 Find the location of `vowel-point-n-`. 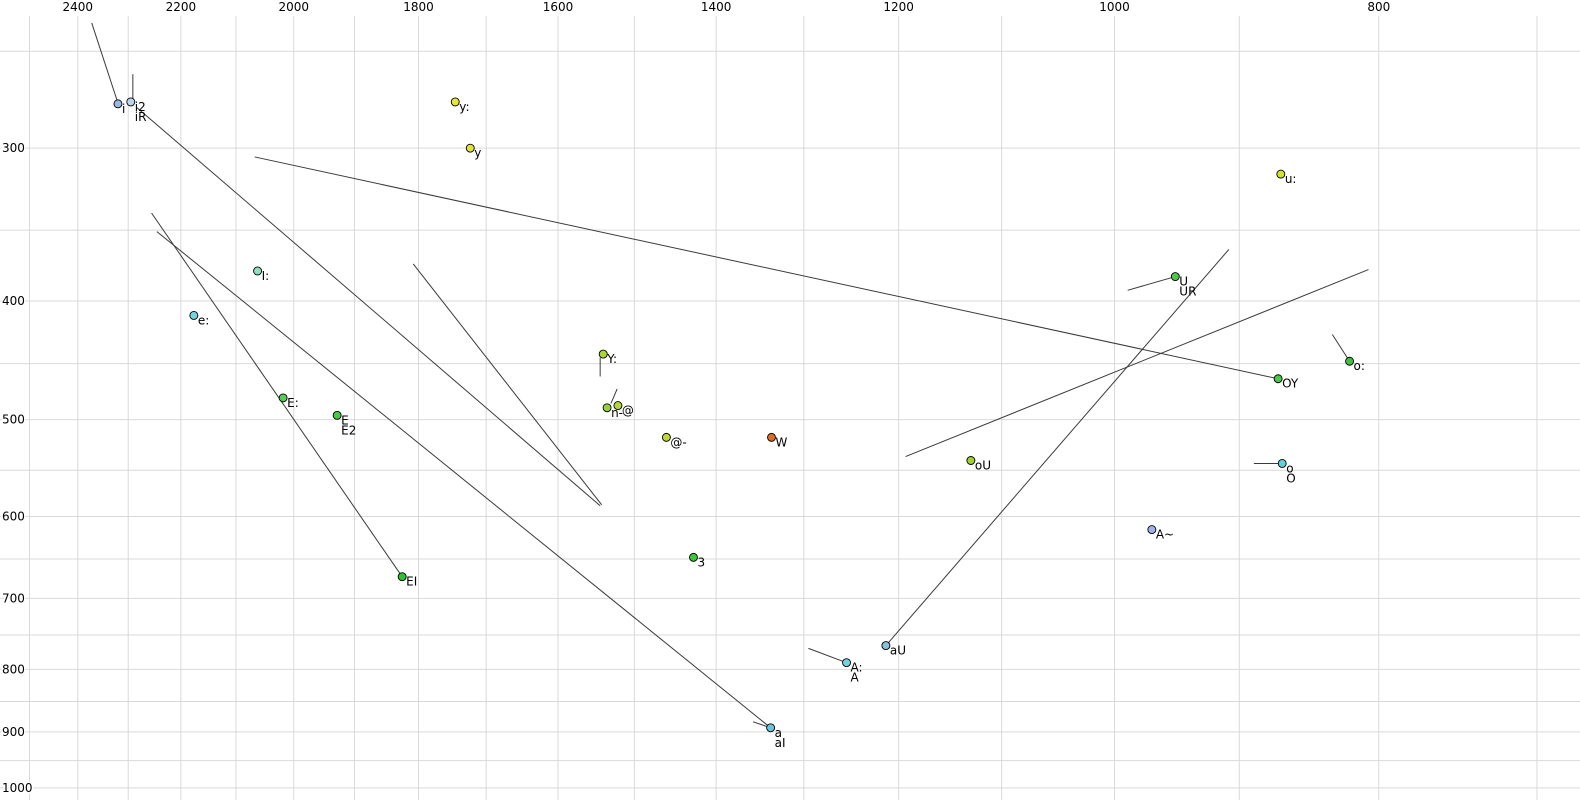

vowel-point-n- is located at coordinates (607, 408).